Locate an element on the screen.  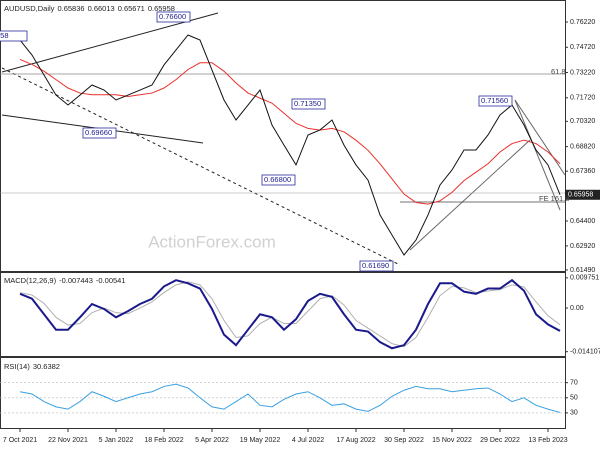
last-price-label: 0.65958 is located at coordinates (580, 195).